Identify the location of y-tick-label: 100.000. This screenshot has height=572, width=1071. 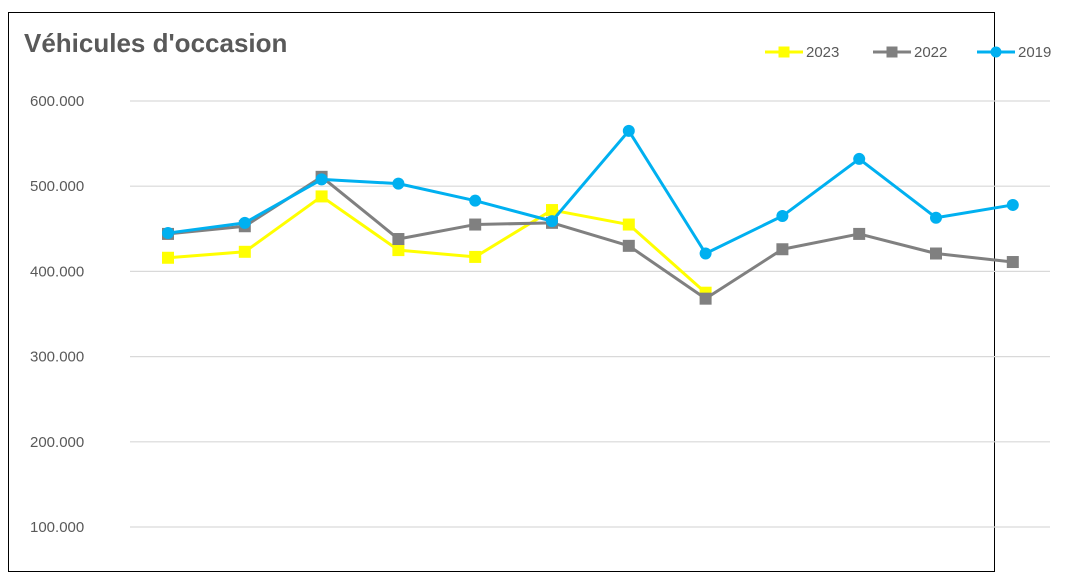
(57, 527).